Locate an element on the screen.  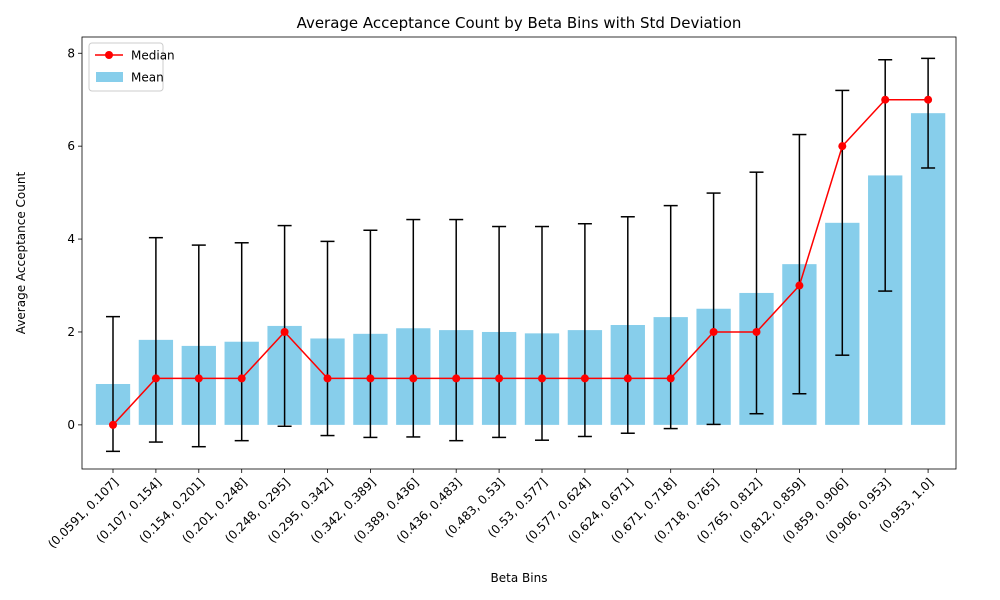
legend-median-label: Median is located at coordinates (153, 56).